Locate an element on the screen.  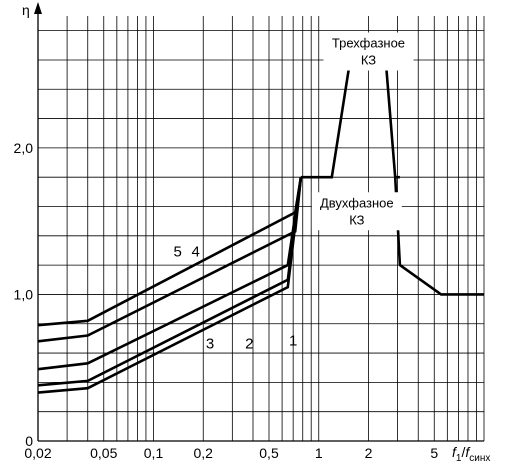
y-tick-label: 1,0 is located at coordinates (24, 294).